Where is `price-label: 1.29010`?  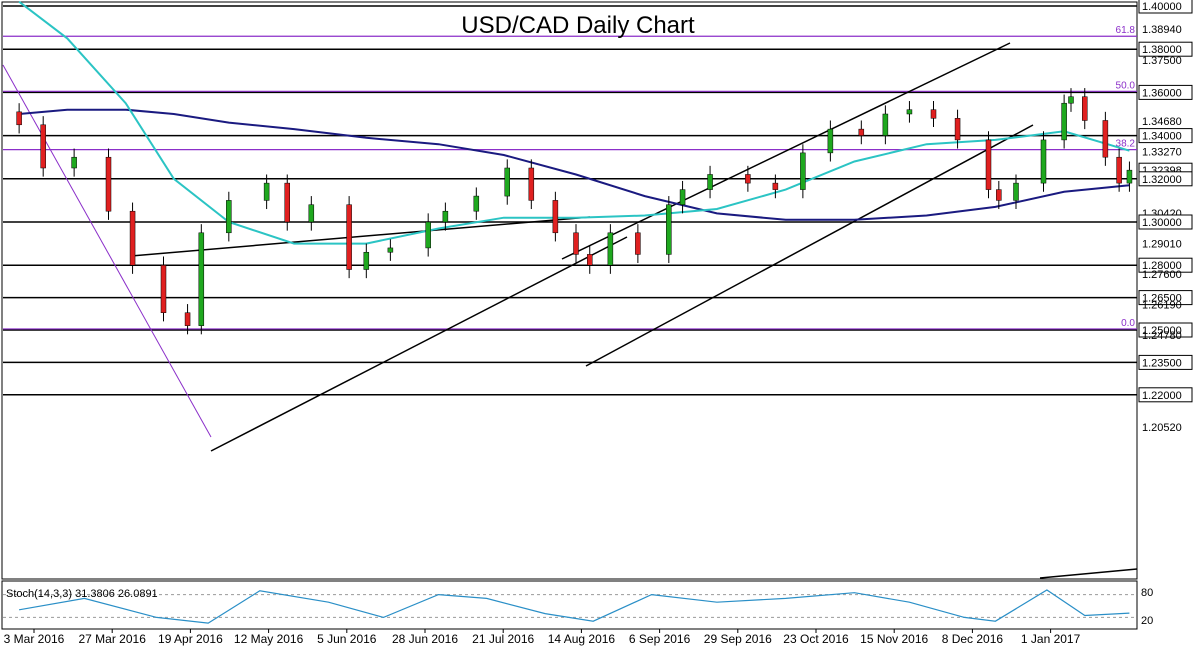 price-label: 1.29010 is located at coordinates (1162, 244).